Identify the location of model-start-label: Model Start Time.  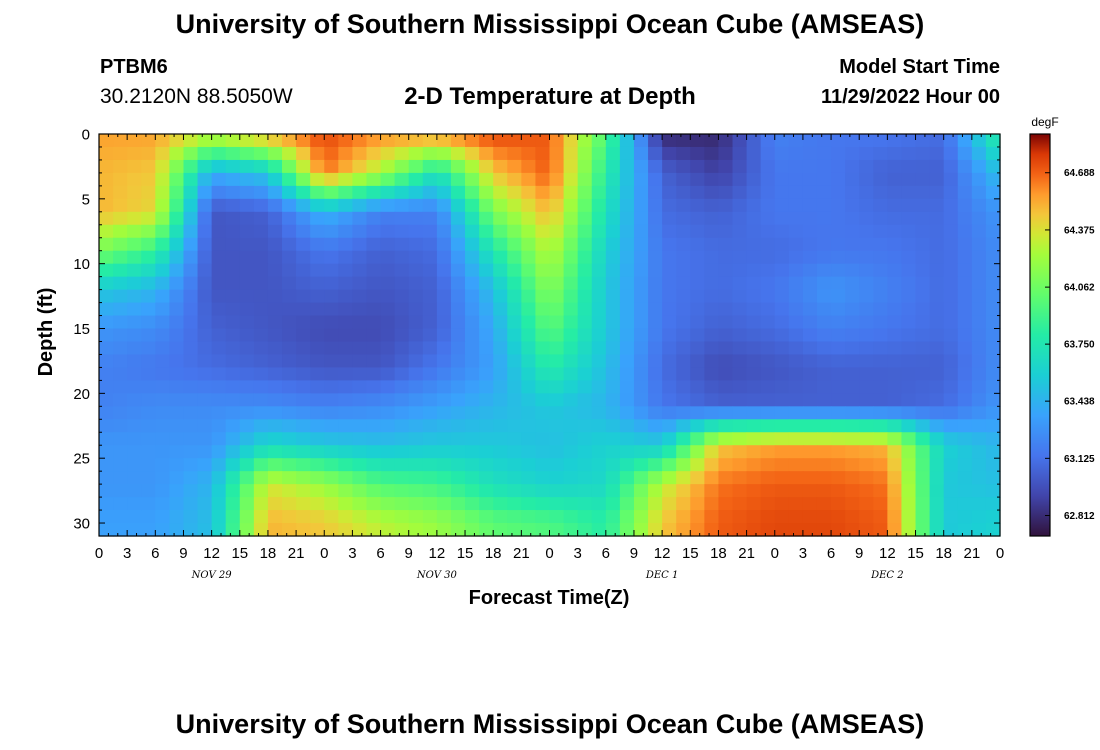
(919, 67).